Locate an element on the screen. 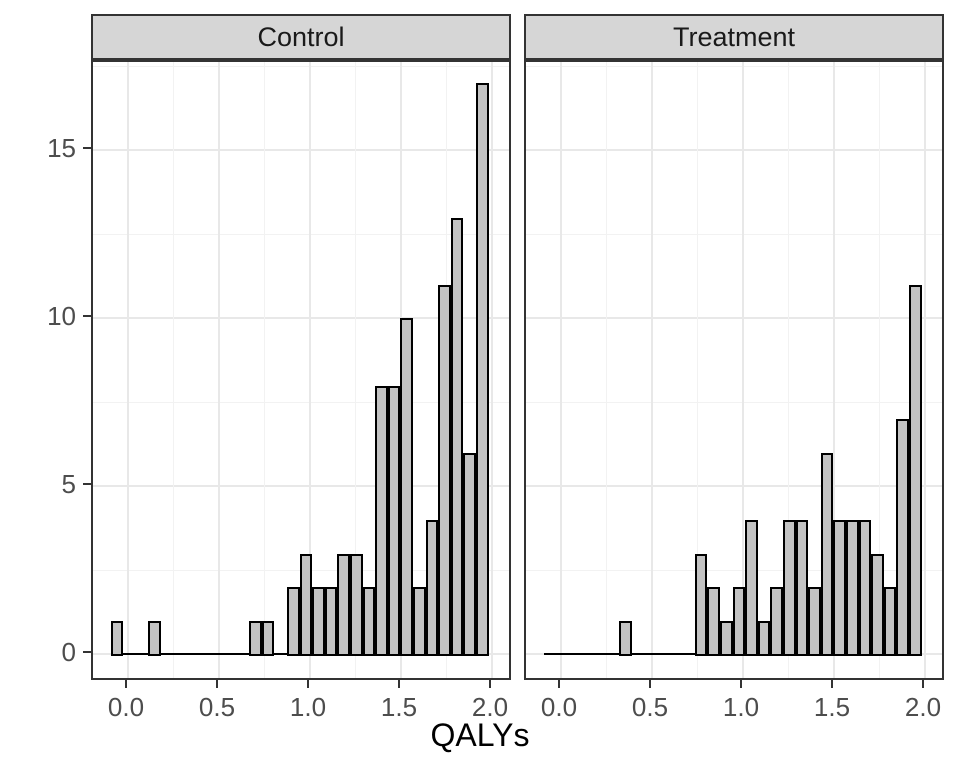 This screenshot has width=960, height=768. facet-strip-label: Control is located at coordinates (301, 36).